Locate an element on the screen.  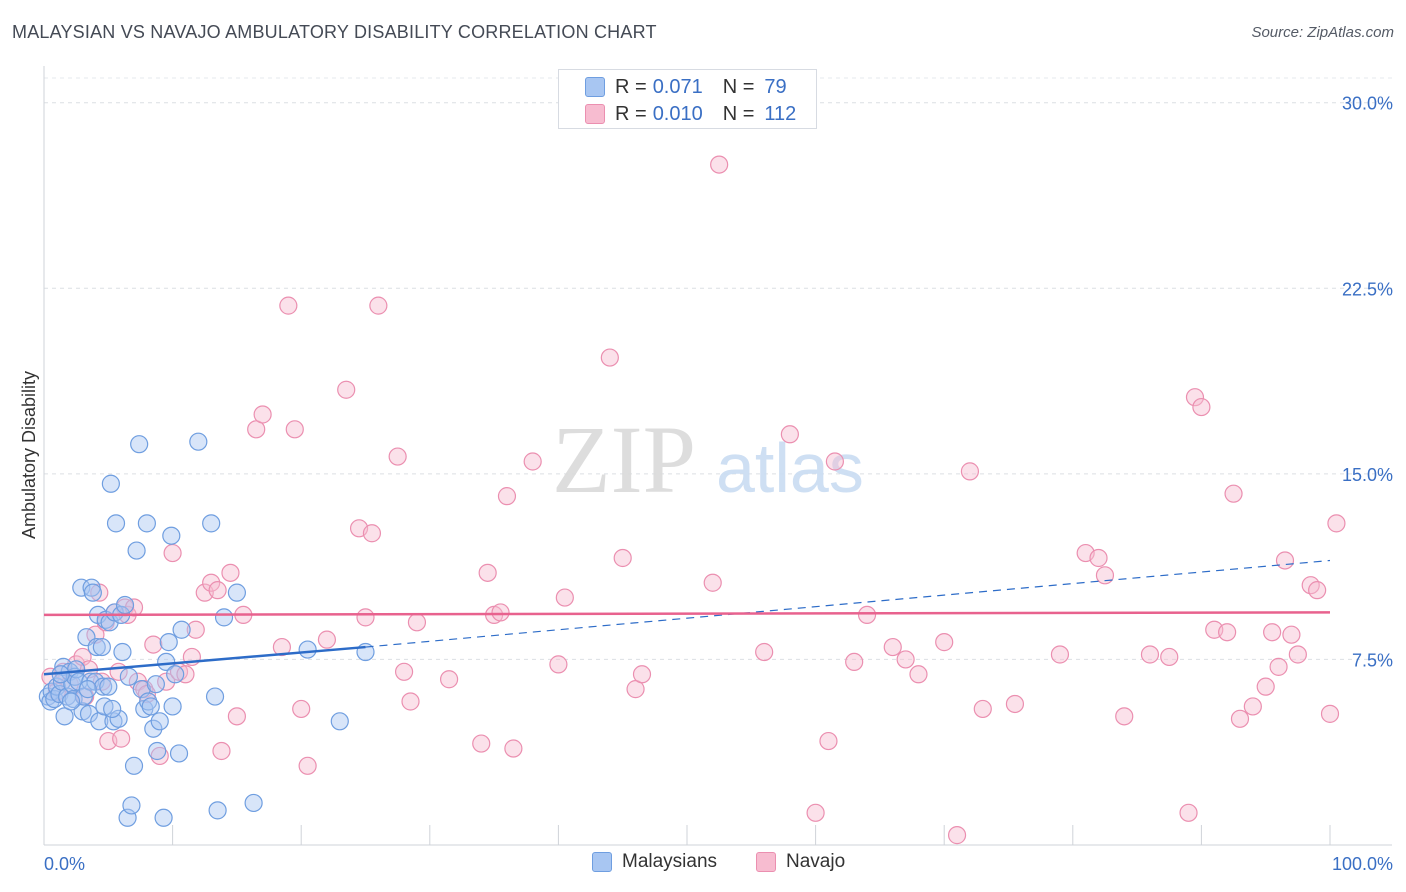
bottom-legend-malaysians: Malaysians is located at coordinates (654, 862).